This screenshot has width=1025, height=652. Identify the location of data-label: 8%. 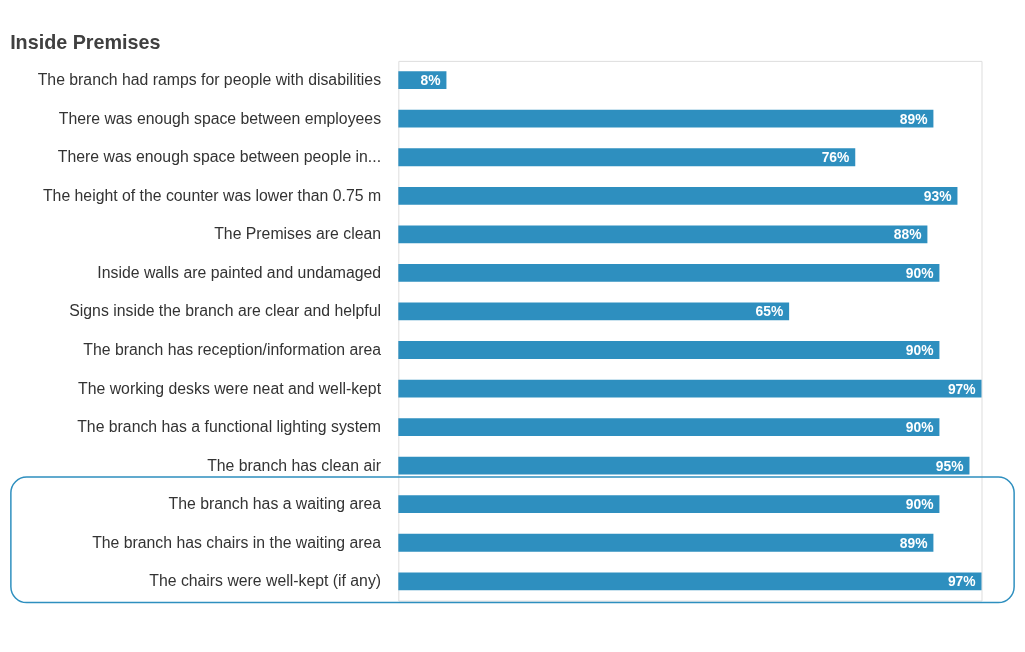
(430, 80).